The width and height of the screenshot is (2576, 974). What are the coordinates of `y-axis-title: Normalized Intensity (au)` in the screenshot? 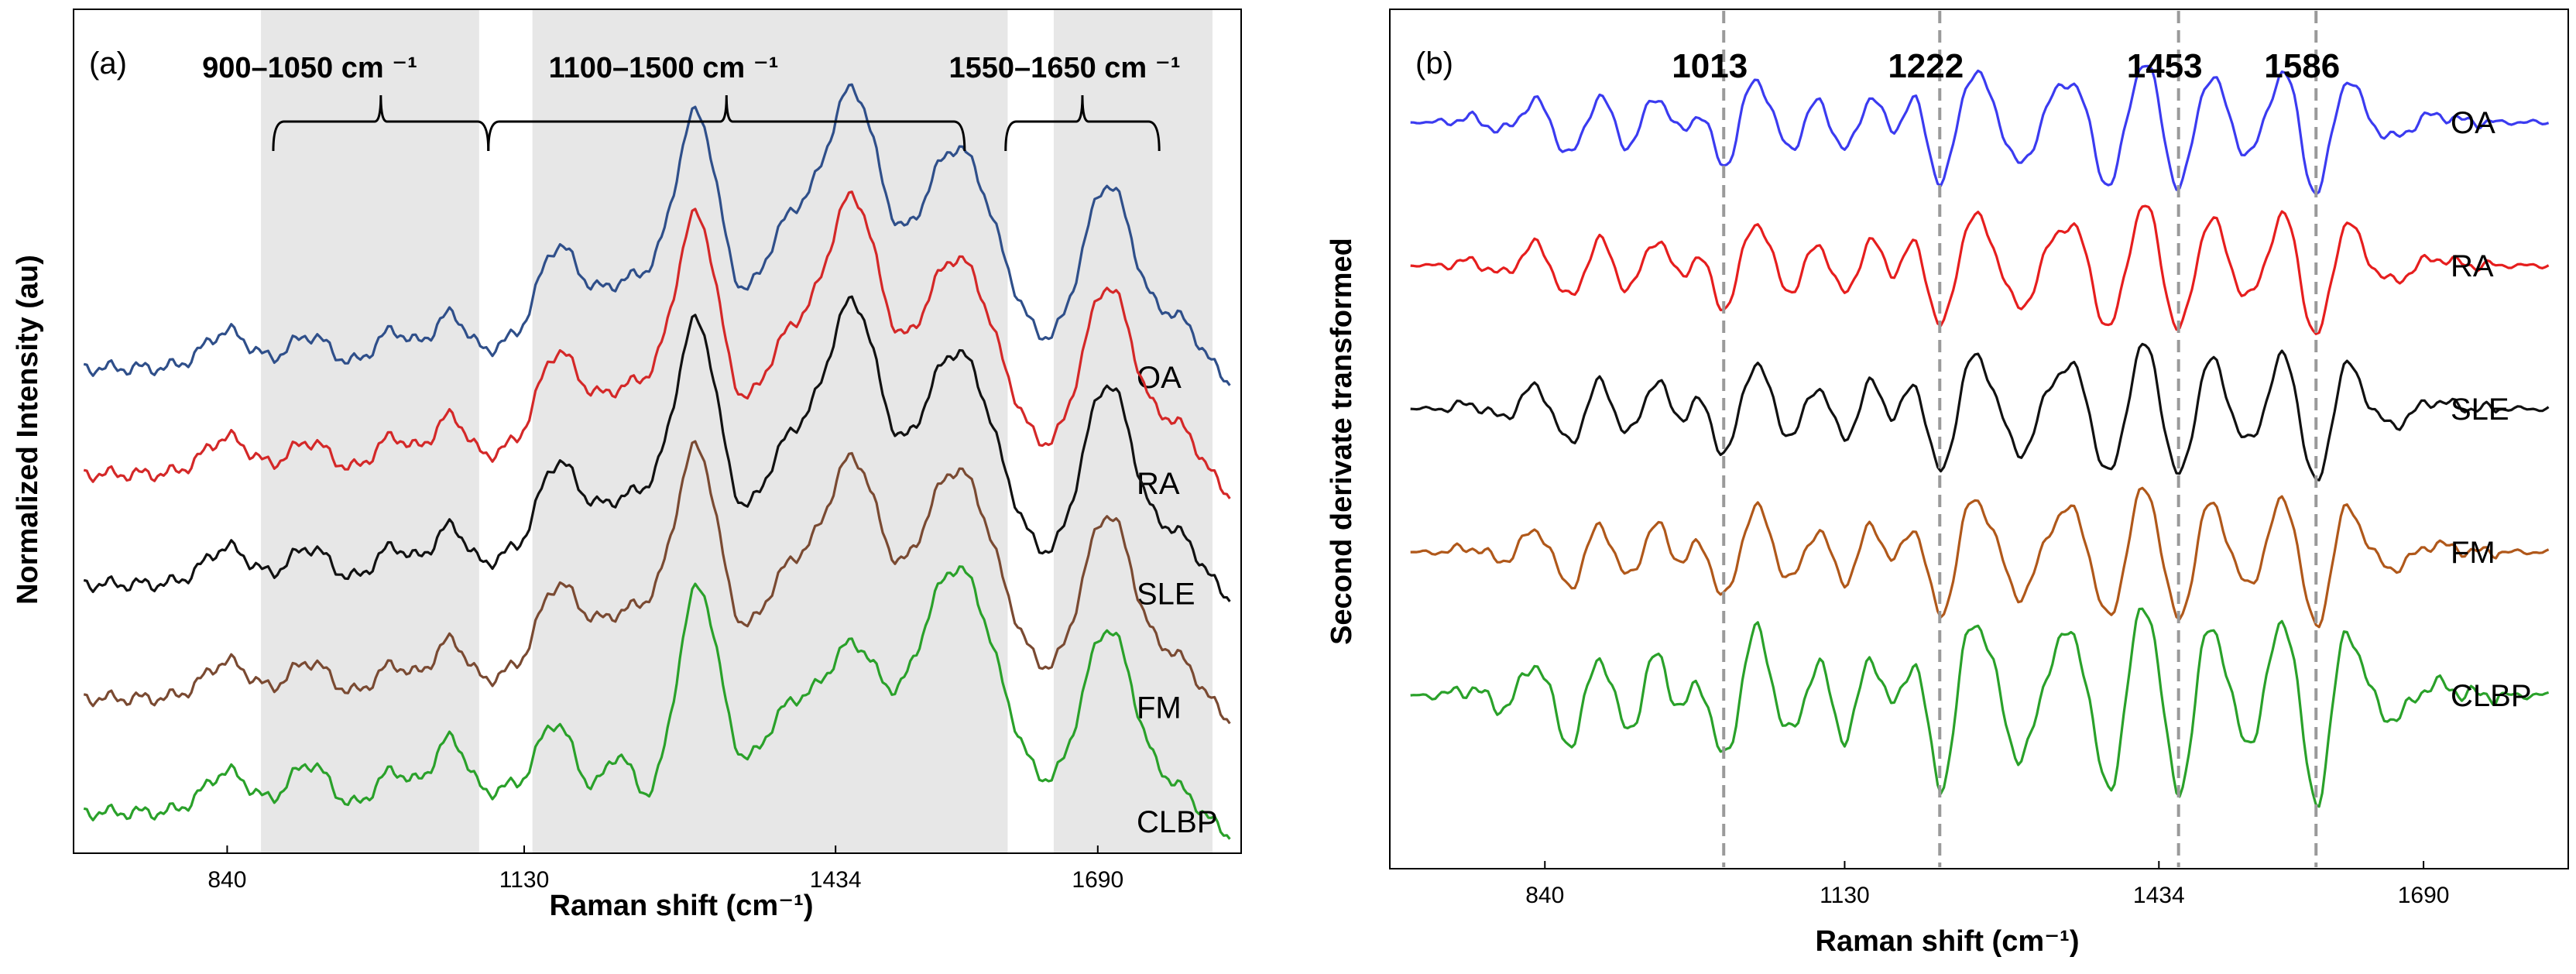 It's located at (28, 430).